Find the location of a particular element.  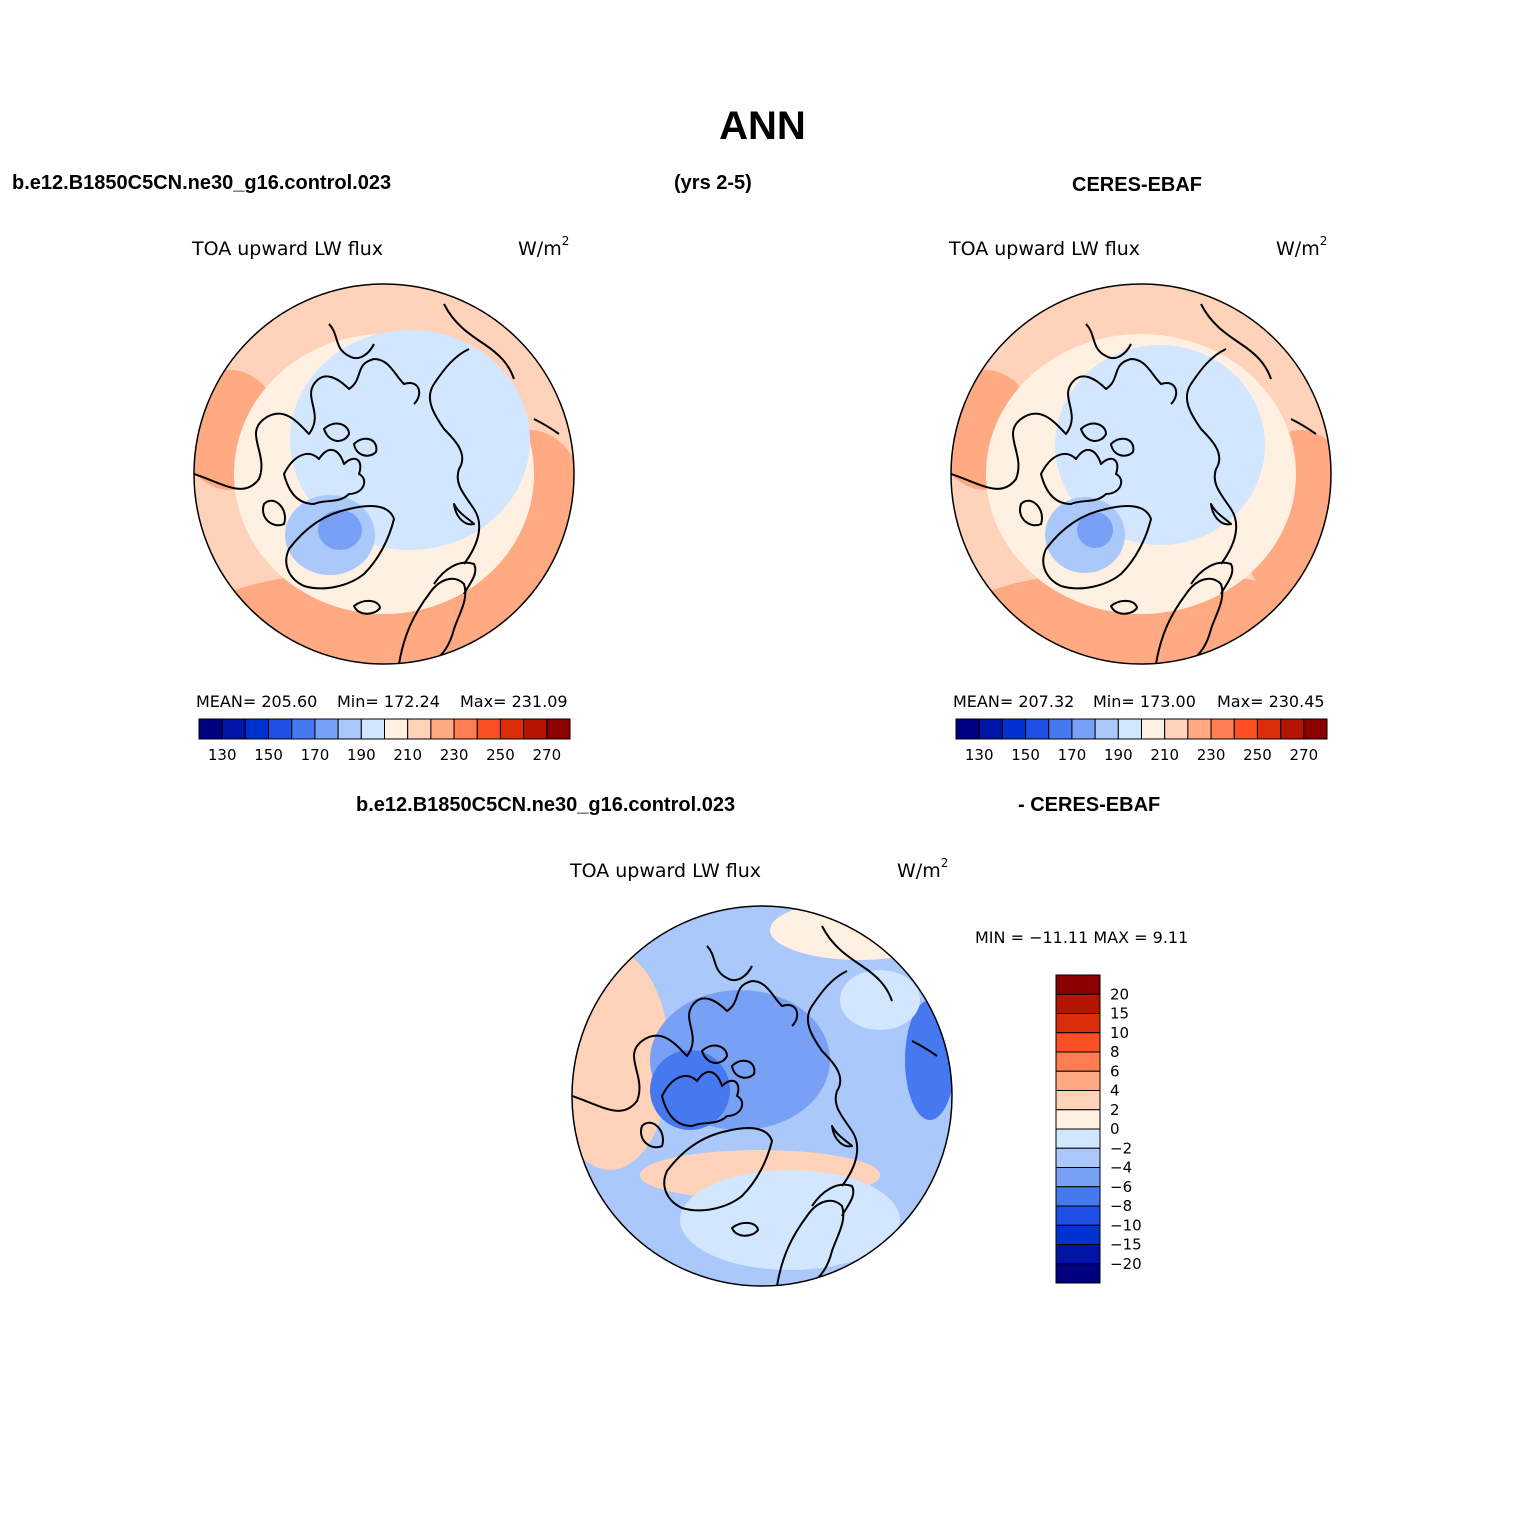

obs-colorbar-tick-label: 170 is located at coordinates (1072, 755).